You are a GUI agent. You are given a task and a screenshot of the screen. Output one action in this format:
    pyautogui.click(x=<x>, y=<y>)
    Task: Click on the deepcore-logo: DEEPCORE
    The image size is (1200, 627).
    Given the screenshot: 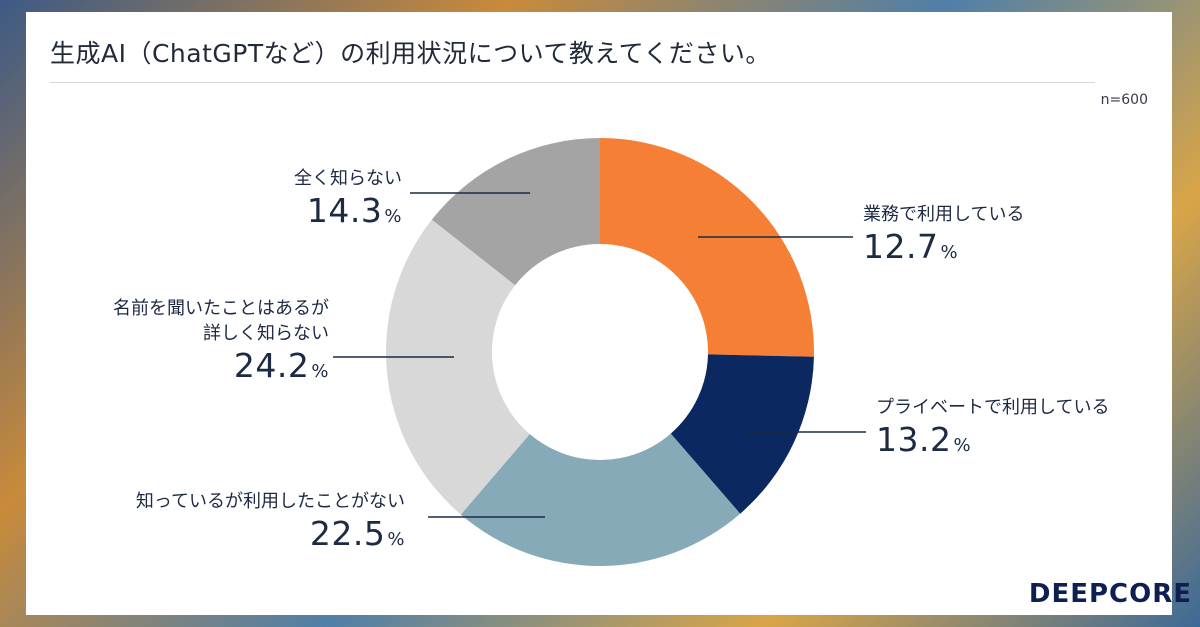 What is the action you would take?
    pyautogui.click(x=1110, y=594)
    